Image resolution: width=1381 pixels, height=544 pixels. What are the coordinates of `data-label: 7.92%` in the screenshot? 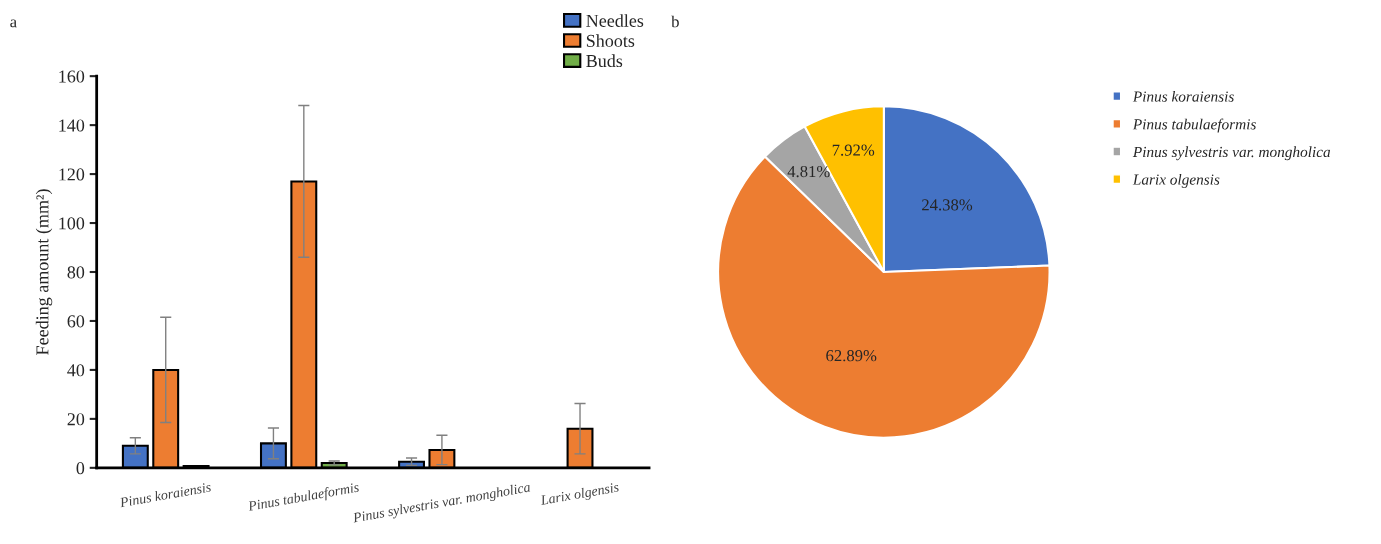 It's located at (853, 150).